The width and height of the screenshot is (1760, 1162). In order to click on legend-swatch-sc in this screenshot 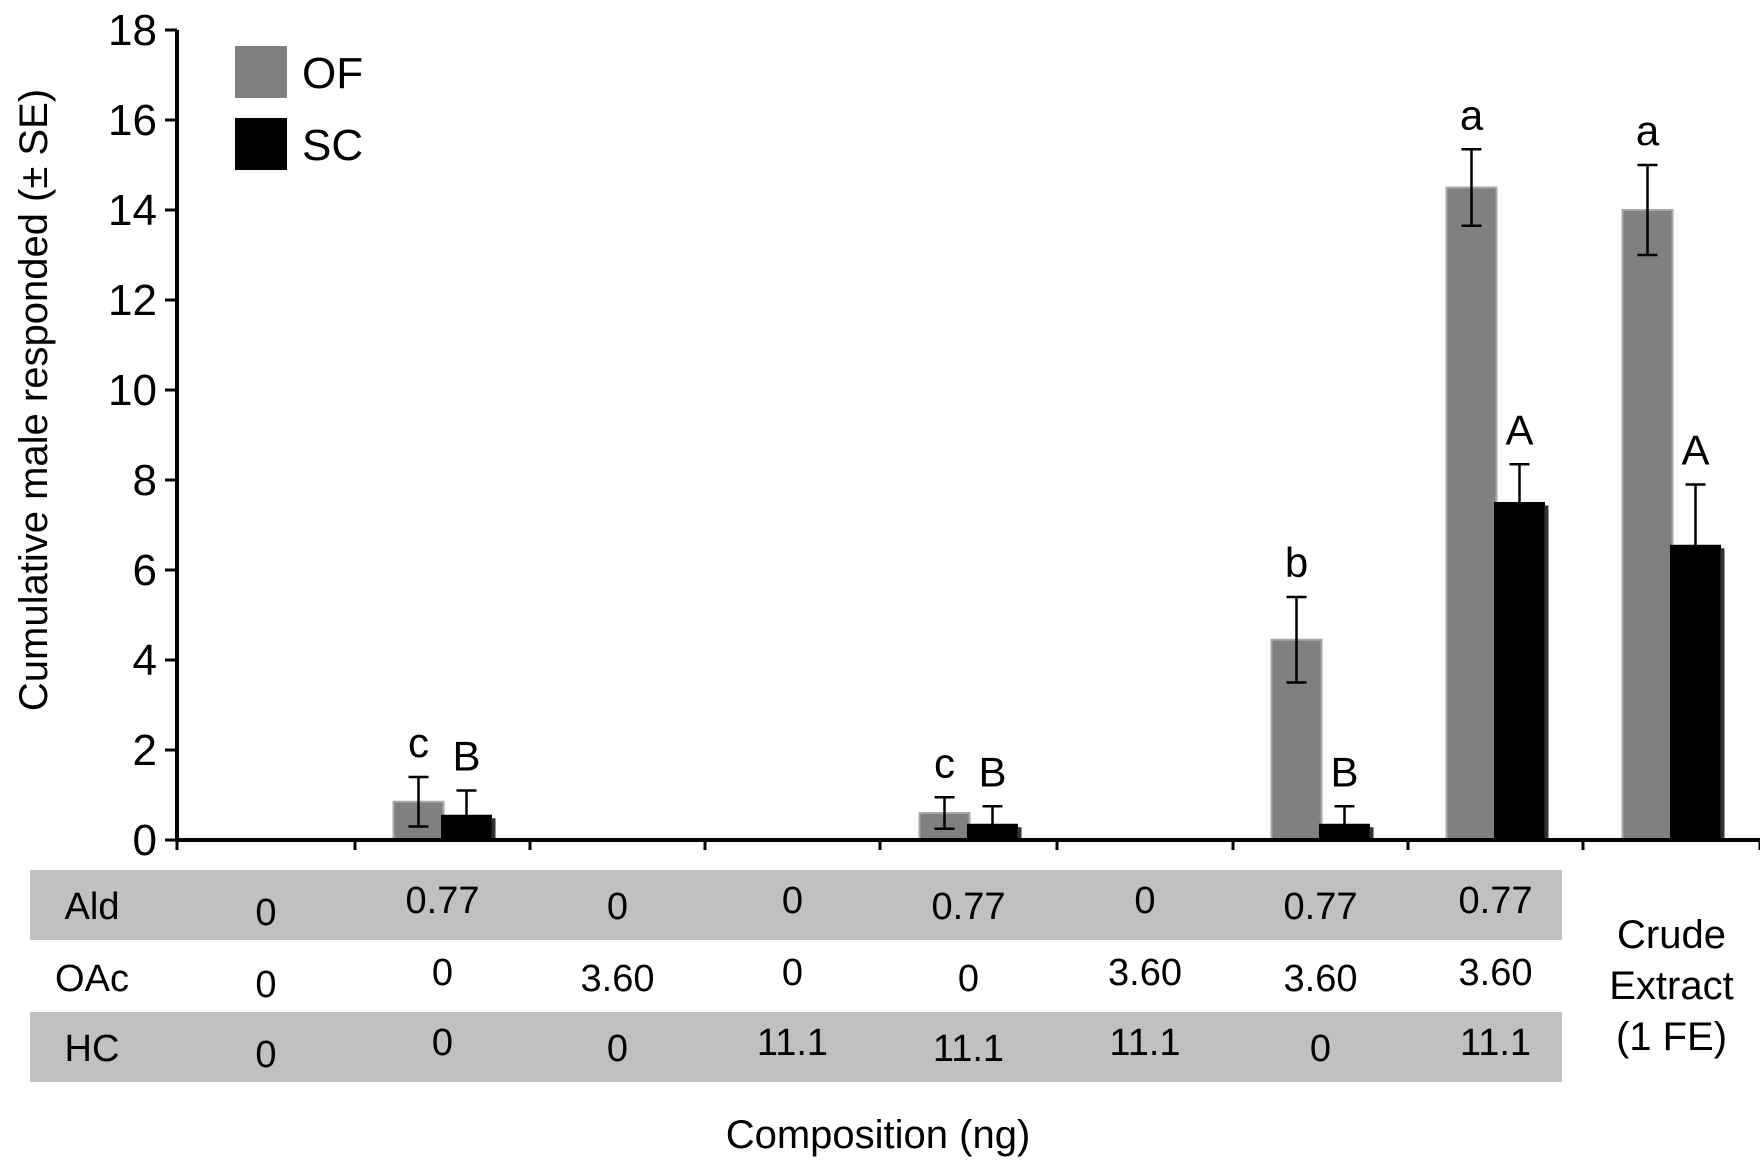, I will do `click(261, 144)`.